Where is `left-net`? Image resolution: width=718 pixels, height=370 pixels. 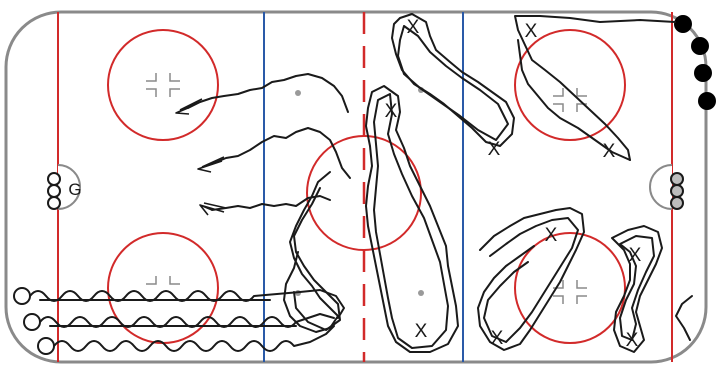 left-net is located at coordinates (54, 191).